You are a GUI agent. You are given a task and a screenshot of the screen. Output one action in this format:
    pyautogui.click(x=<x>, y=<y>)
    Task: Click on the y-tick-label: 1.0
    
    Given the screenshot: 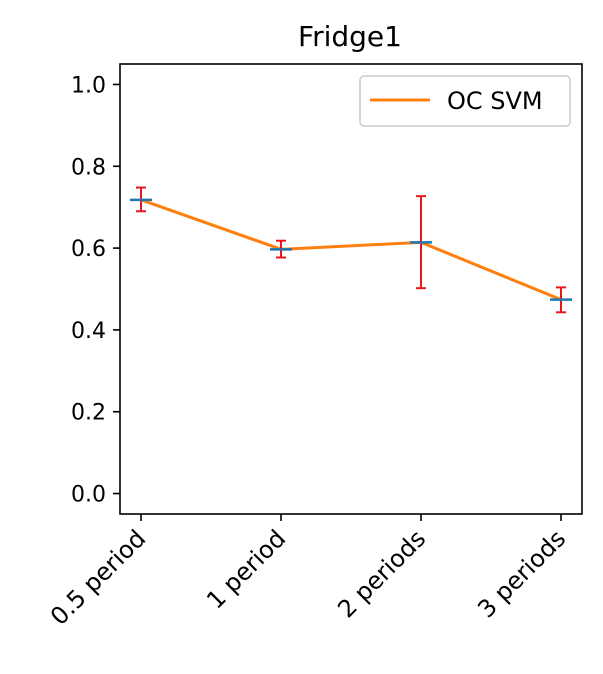 What is the action you would take?
    pyautogui.click(x=88, y=85)
    